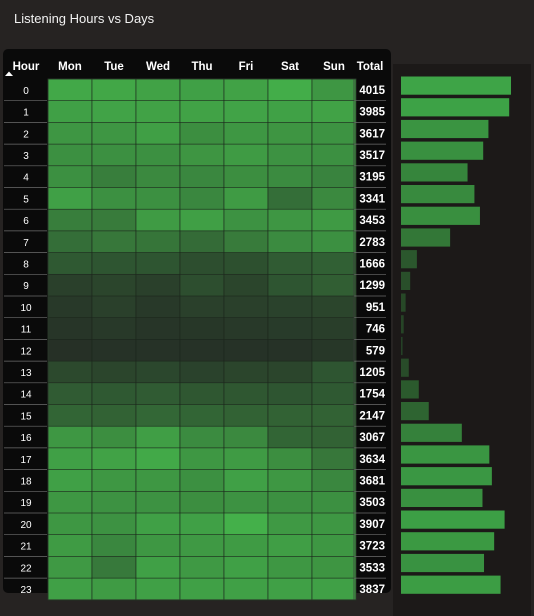  What do you see at coordinates (372, 525) in the screenshot?
I see `row-total: 3907` at bounding box center [372, 525].